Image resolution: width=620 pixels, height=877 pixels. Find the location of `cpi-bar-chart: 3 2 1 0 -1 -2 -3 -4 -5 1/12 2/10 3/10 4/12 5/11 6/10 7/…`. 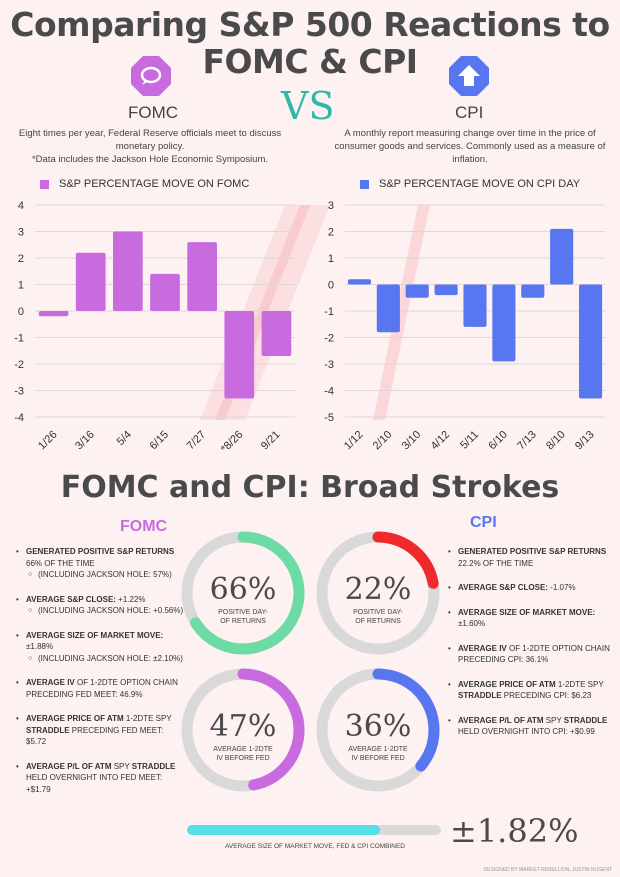

cpi-bar-chart: 3 2 1 0 -1 -2 -3 -4 -5 1/12 2/10 3/10 4/12 5/11 6/10 7/… is located at coordinates (464, 326).